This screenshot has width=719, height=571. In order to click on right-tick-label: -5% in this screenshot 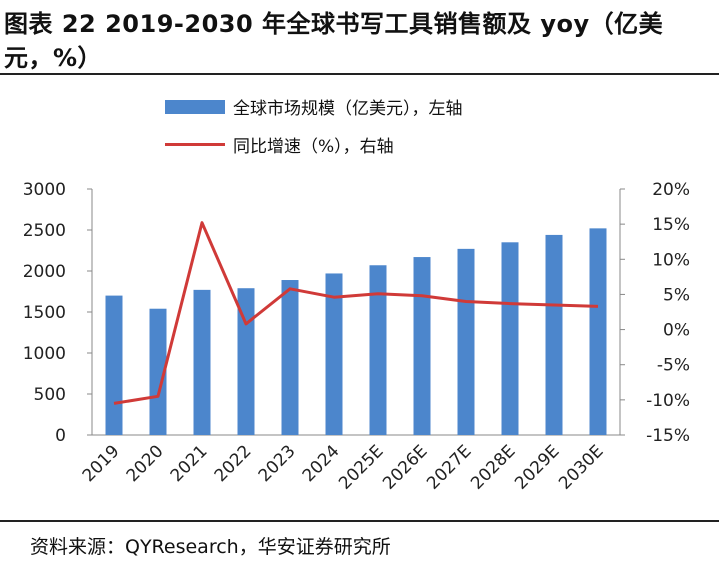, I will do `click(673, 366)`.